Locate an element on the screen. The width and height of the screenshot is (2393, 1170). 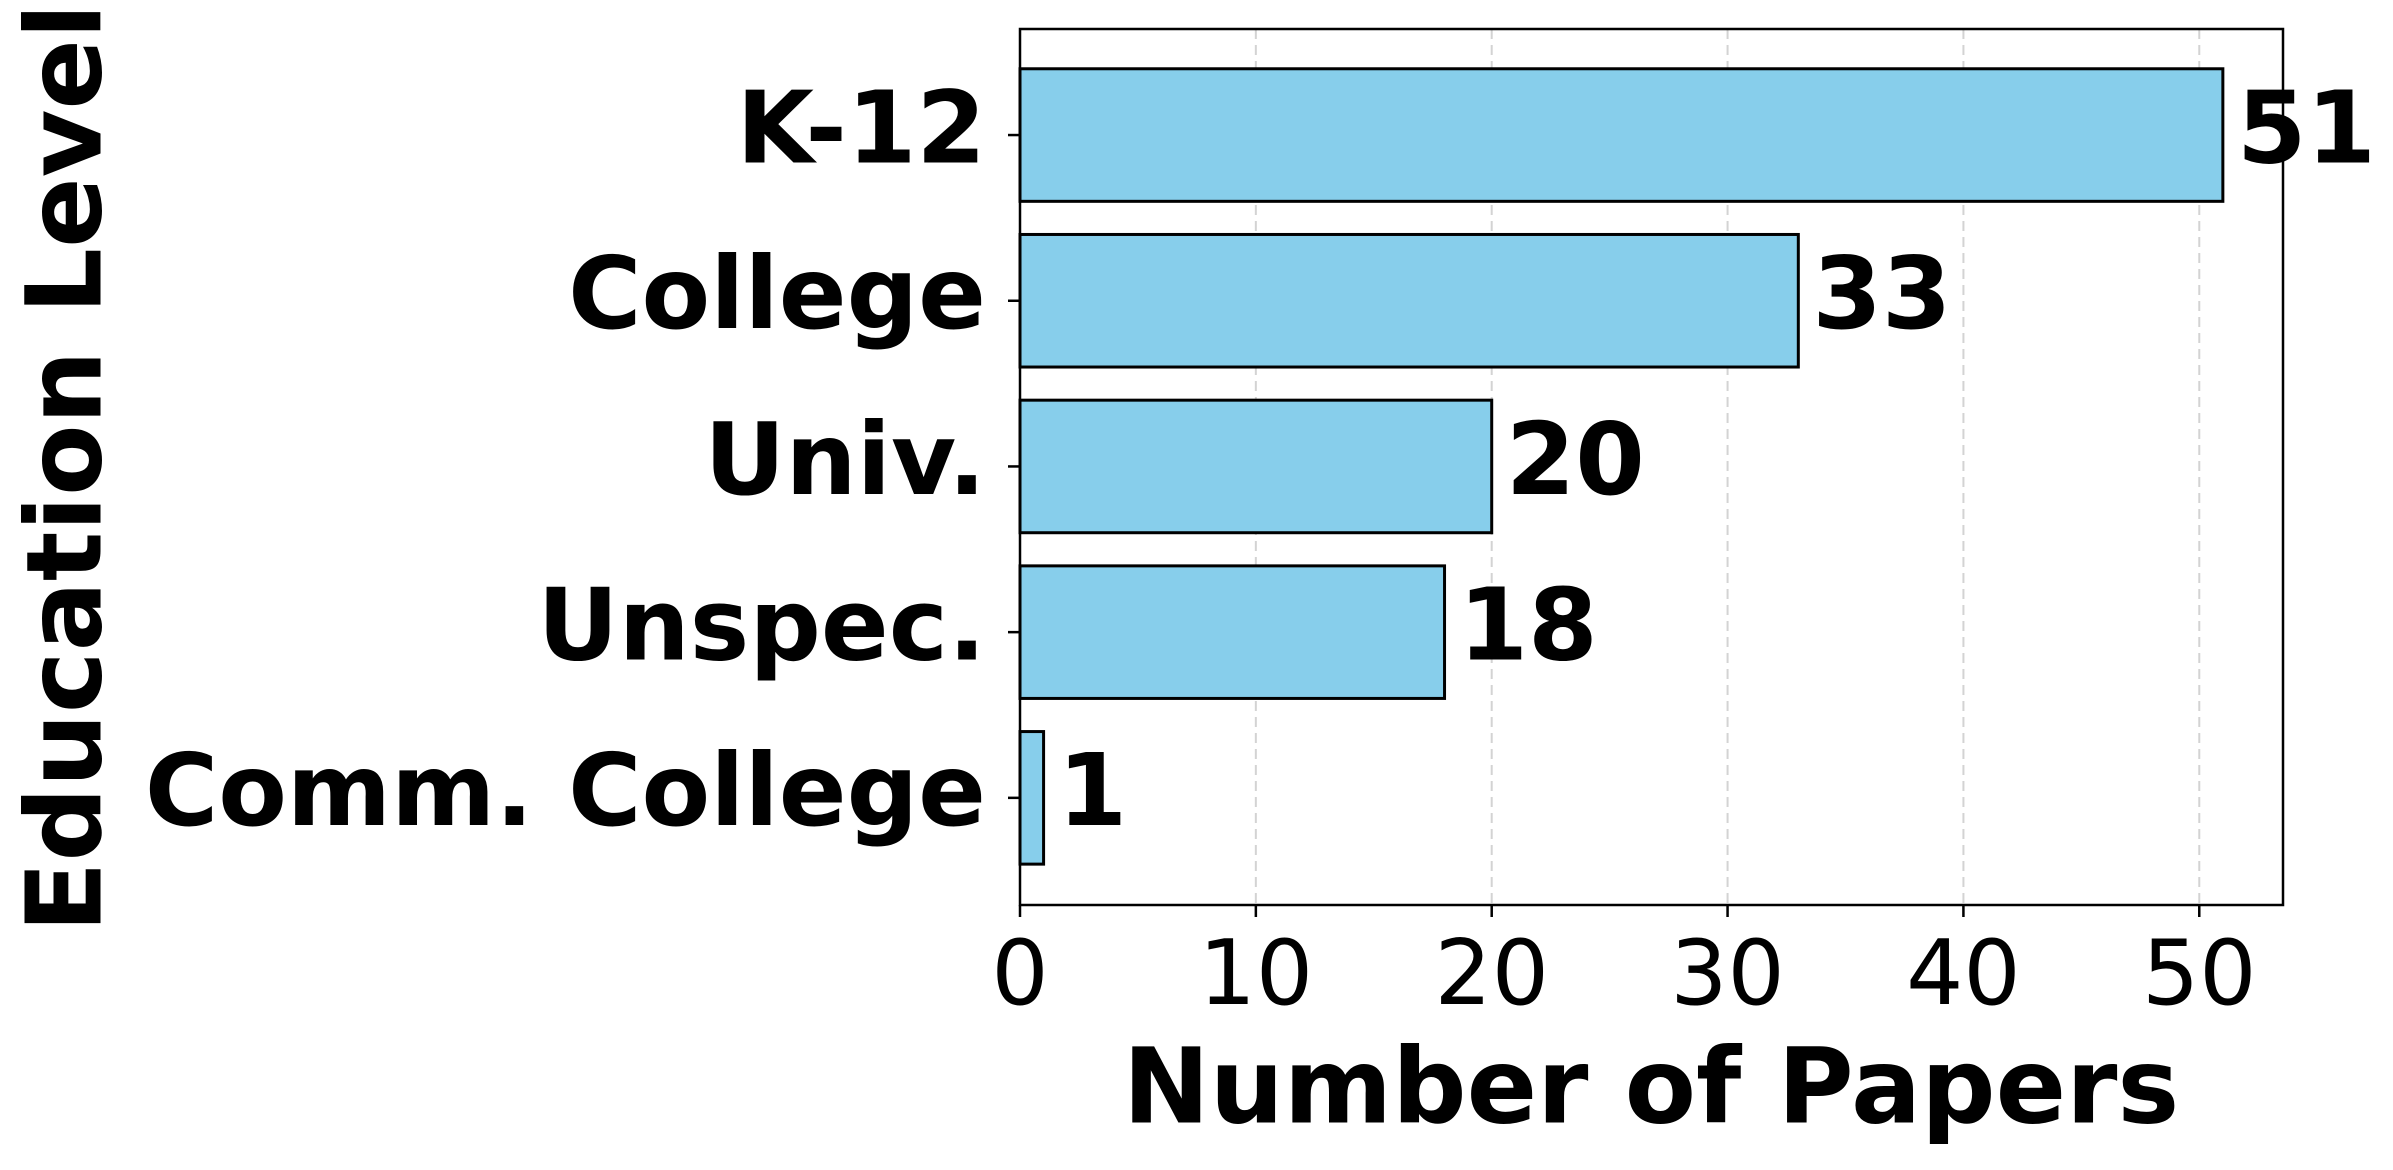
value-label: 1 is located at coordinates (1093, 790).